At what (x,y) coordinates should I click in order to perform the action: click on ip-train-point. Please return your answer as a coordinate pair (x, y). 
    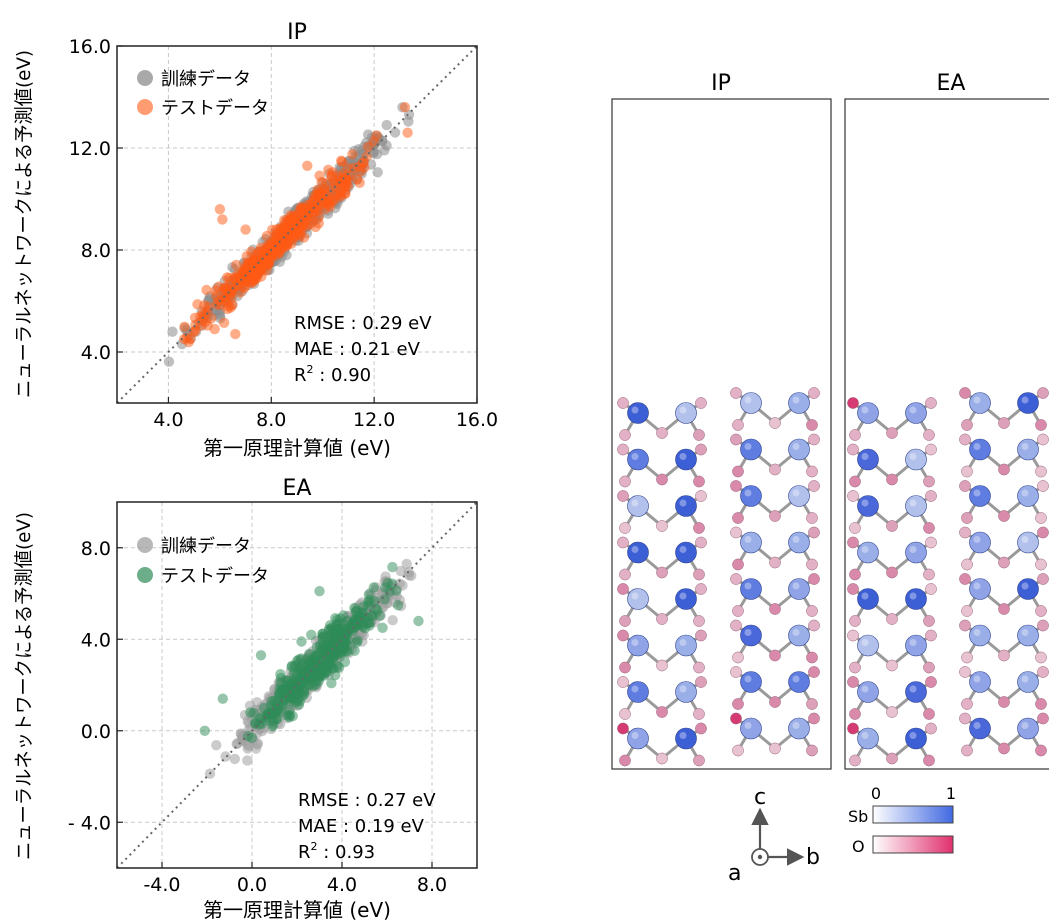
    Looking at the image, I should click on (386, 125).